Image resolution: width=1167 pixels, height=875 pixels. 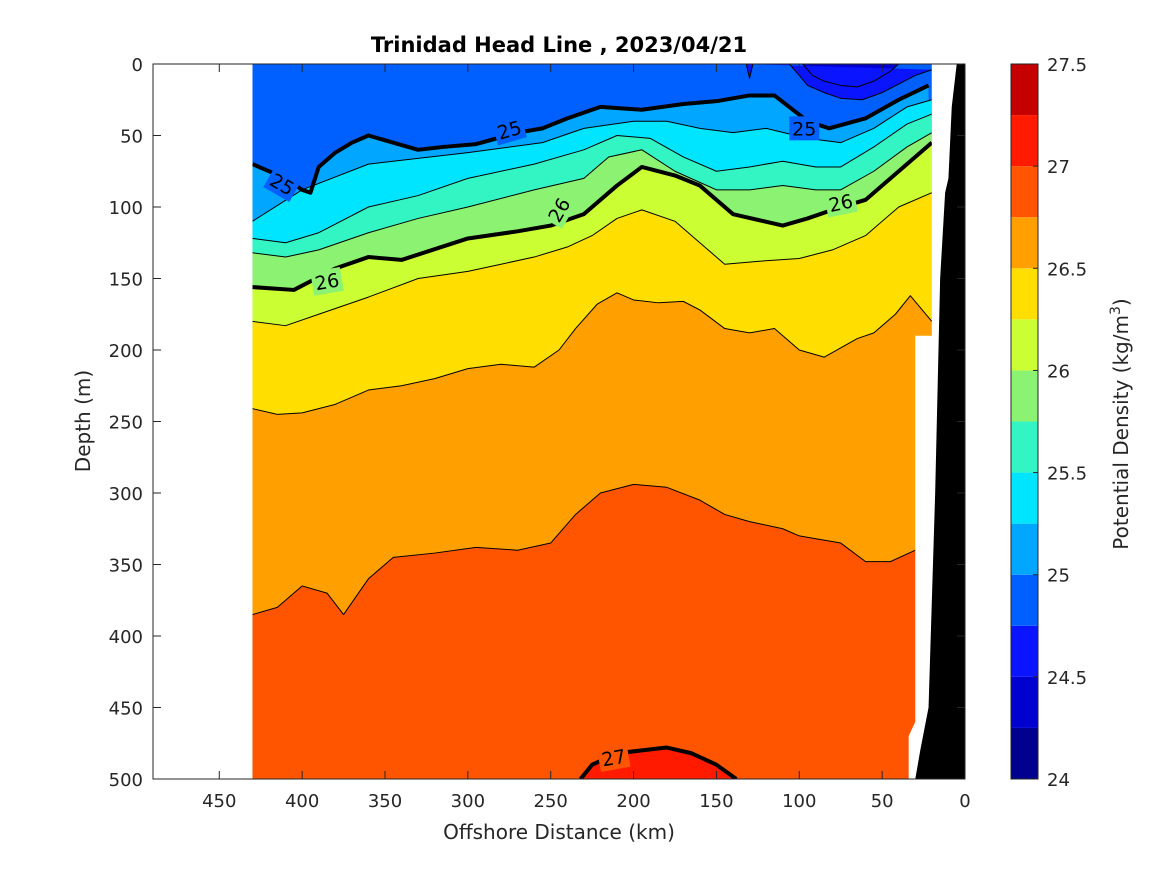 I want to click on y-axis-label: Depth (m), so click(x=83, y=421).